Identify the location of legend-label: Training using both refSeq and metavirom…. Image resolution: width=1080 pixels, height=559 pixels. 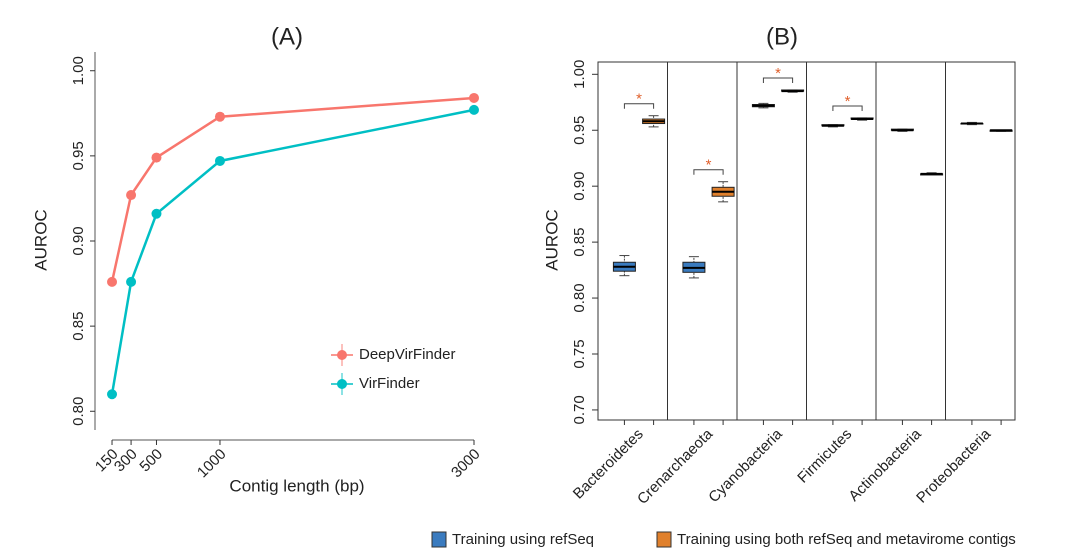
(846, 539).